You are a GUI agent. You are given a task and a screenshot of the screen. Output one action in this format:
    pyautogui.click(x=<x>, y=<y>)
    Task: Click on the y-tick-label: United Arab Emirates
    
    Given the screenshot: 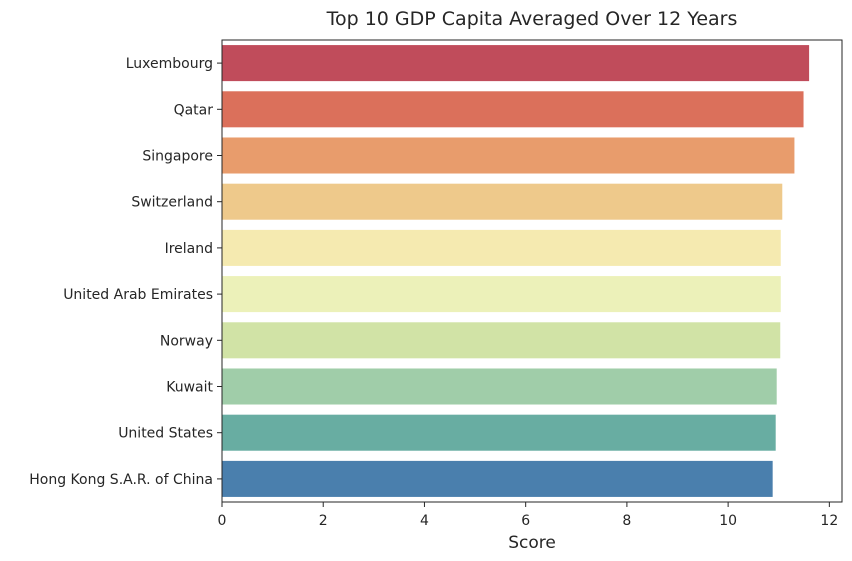 What is the action you would take?
    pyautogui.click(x=138, y=295)
    